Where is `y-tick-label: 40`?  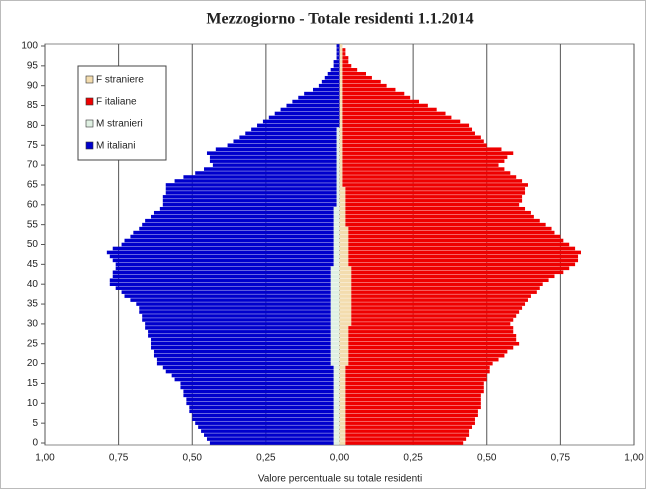 y-tick-label: 40 is located at coordinates (33, 284).